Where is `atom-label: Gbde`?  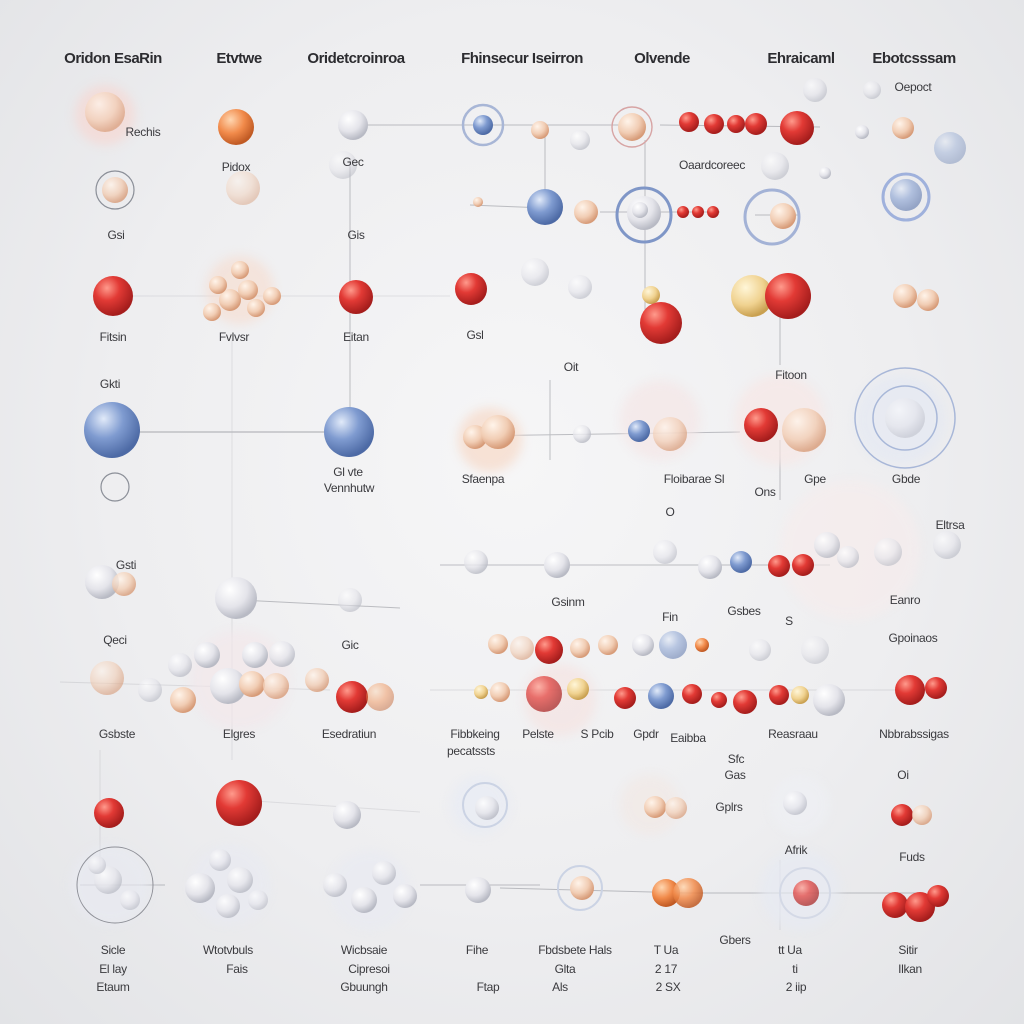 atom-label: Gbde is located at coordinates (906, 479).